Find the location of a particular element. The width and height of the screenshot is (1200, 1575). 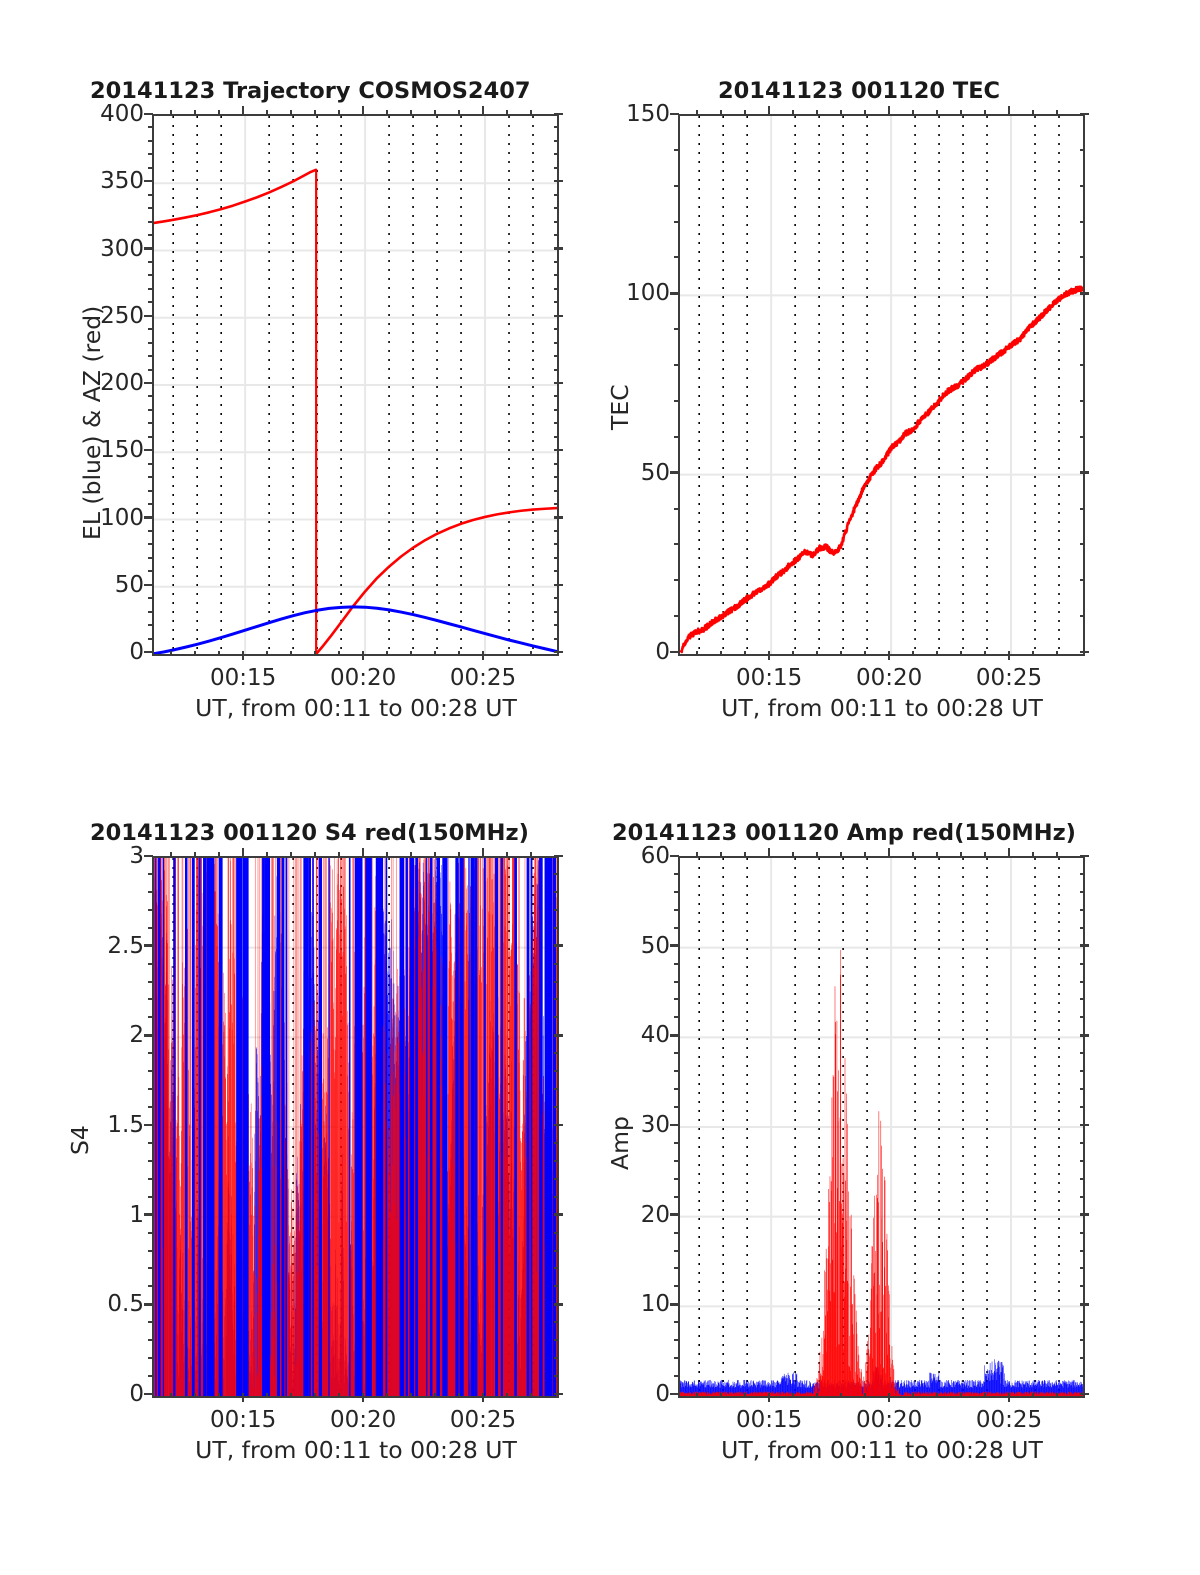

y-tick-label: 150 is located at coordinates (122, 450).